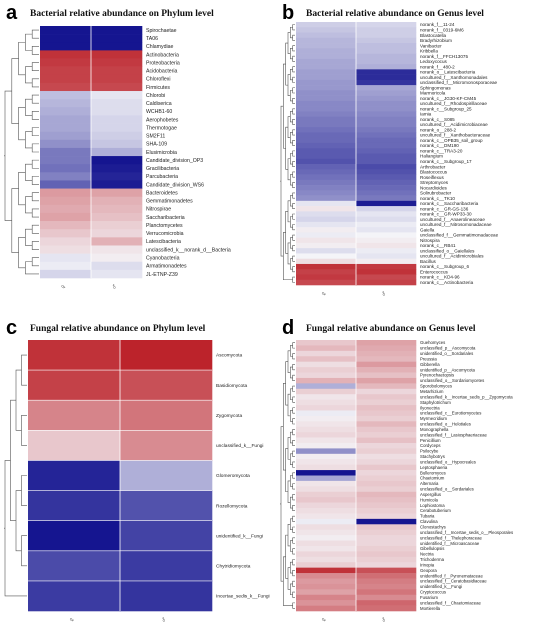 The height and width of the screenshot is (635, 550). What do you see at coordinates (161, 153) in the screenshot?
I see `row-label: Elusimicrobia` at bounding box center [161, 153].